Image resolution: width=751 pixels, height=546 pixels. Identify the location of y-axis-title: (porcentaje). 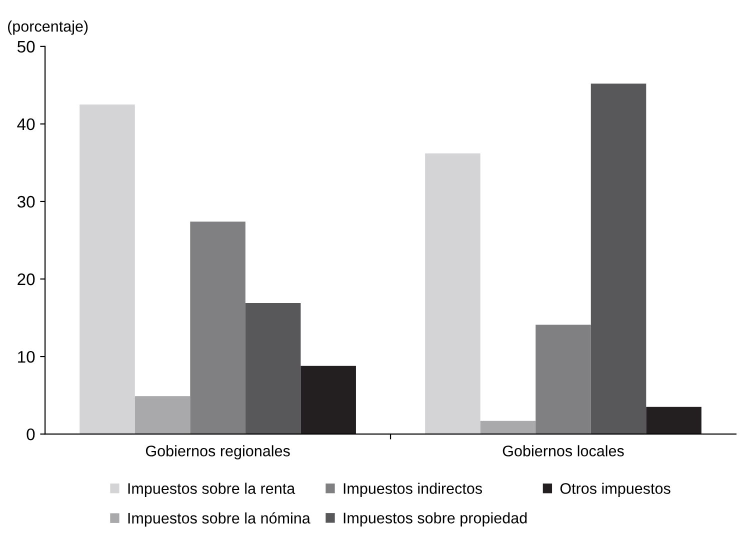
(48, 27).